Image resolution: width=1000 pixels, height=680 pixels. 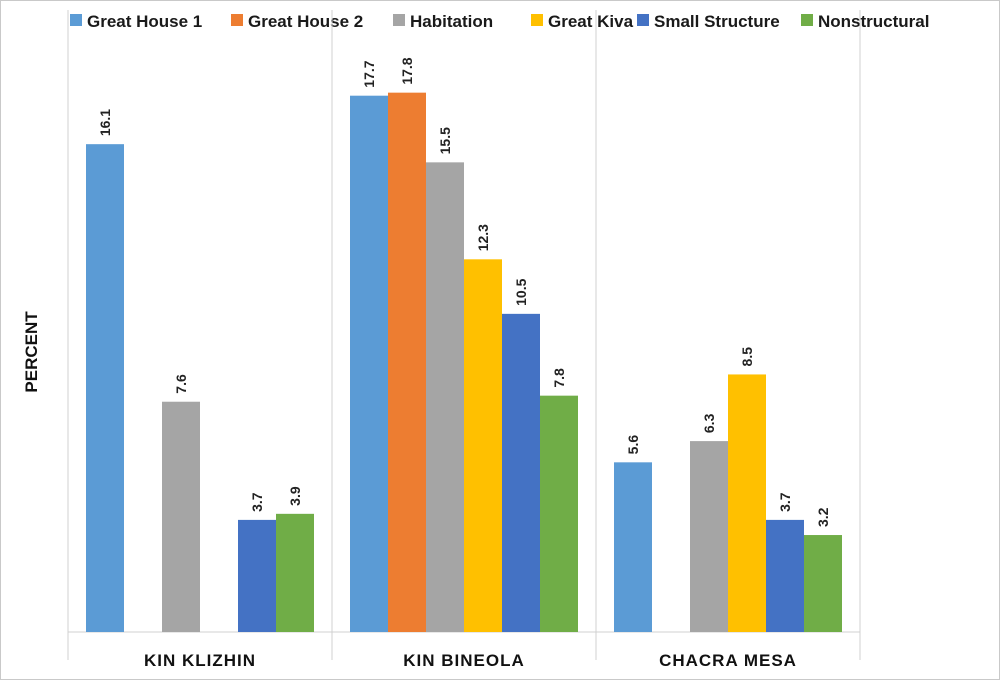 I want to click on data-label: 5.6, so click(x=633, y=445).